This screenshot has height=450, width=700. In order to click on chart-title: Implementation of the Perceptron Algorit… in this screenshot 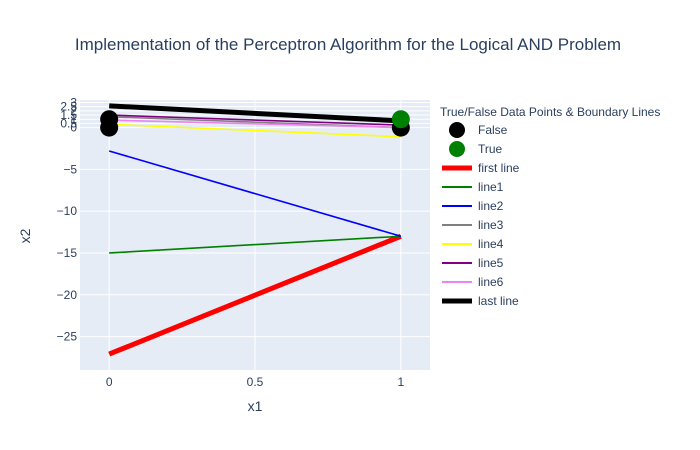, I will do `click(348, 44)`.